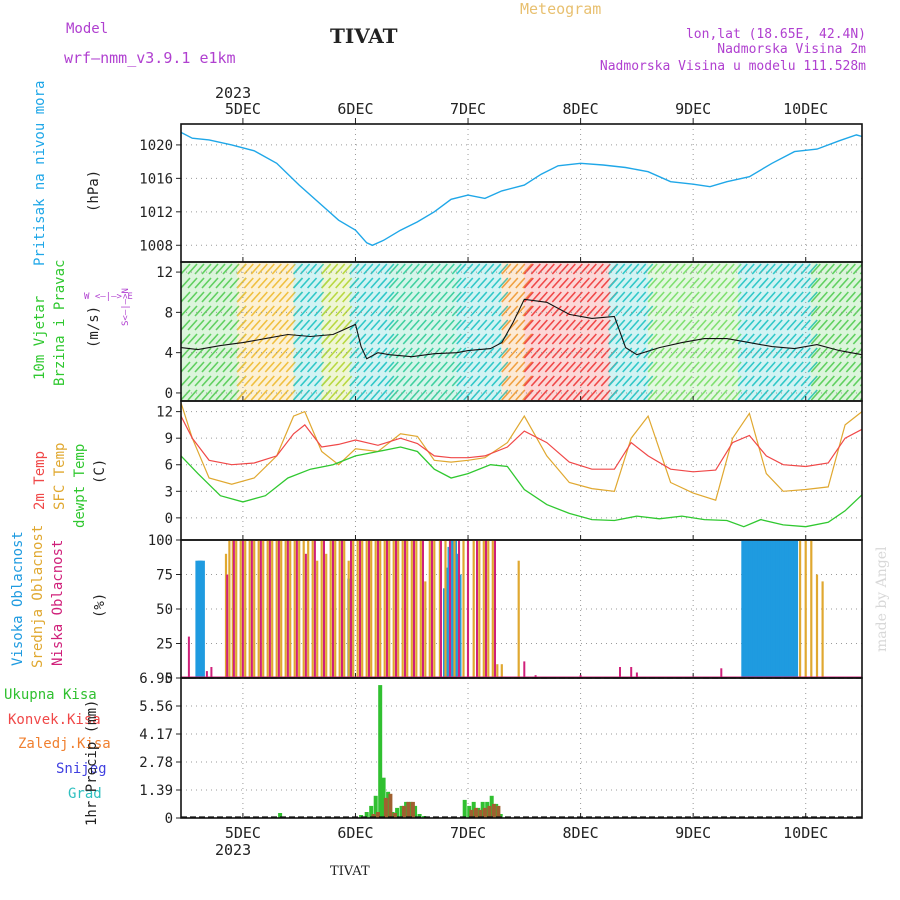 Image resolution: width=900 pixels, height=900 pixels. Describe the element at coordinates (299, 609) in the screenshot. I see `mid-cloud-bar` at that location.